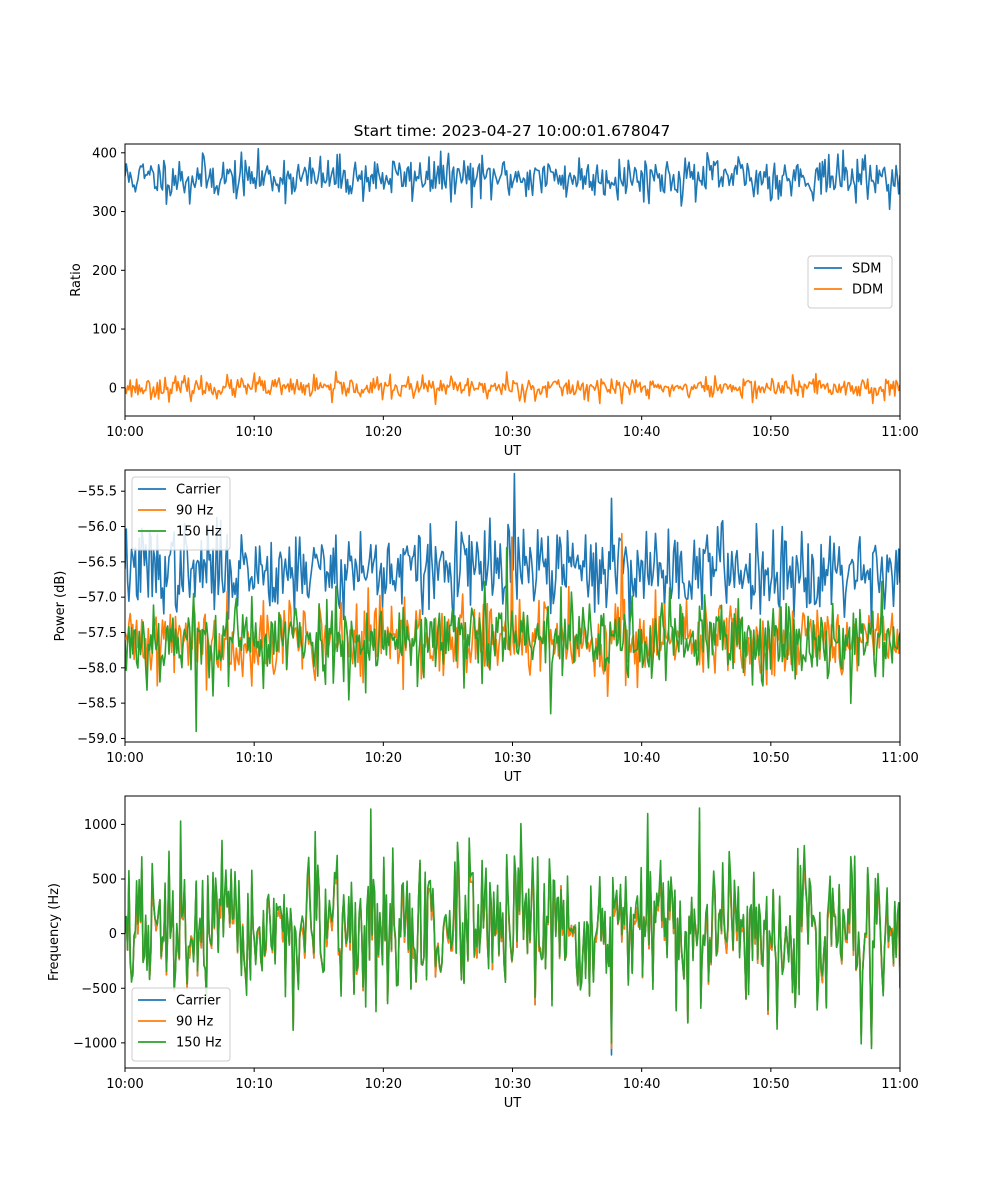  Describe the element at coordinates (104, 271) in the screenshot. I see `y-tick-label: 200` at that location.